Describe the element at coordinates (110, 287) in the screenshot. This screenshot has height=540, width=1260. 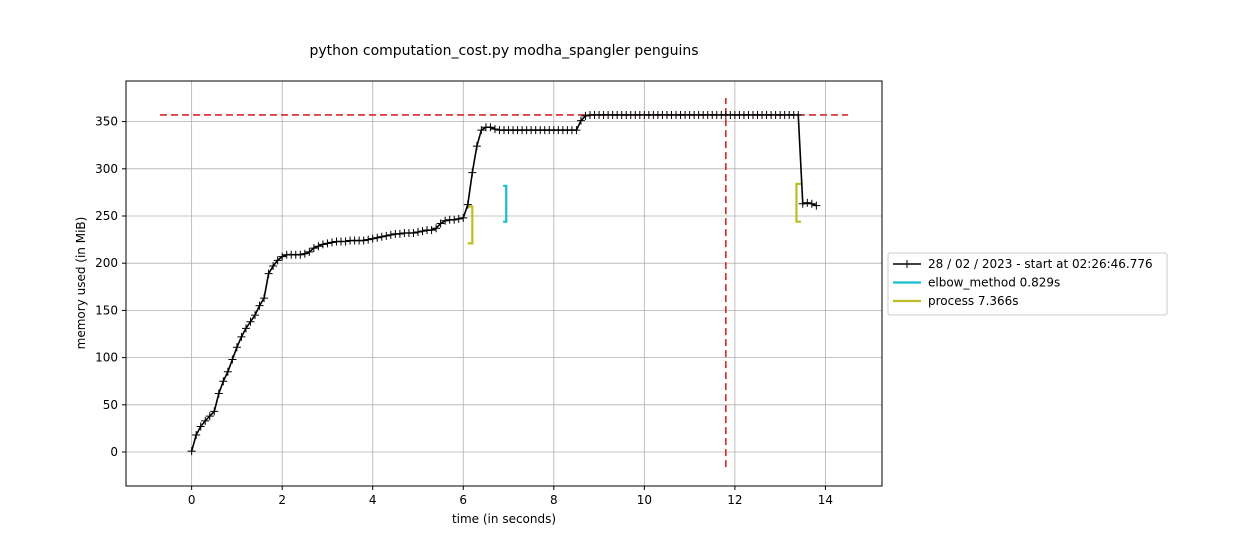
I see `y-axis-ticks: 0 50 100 150 200 250 300 350` at that location.